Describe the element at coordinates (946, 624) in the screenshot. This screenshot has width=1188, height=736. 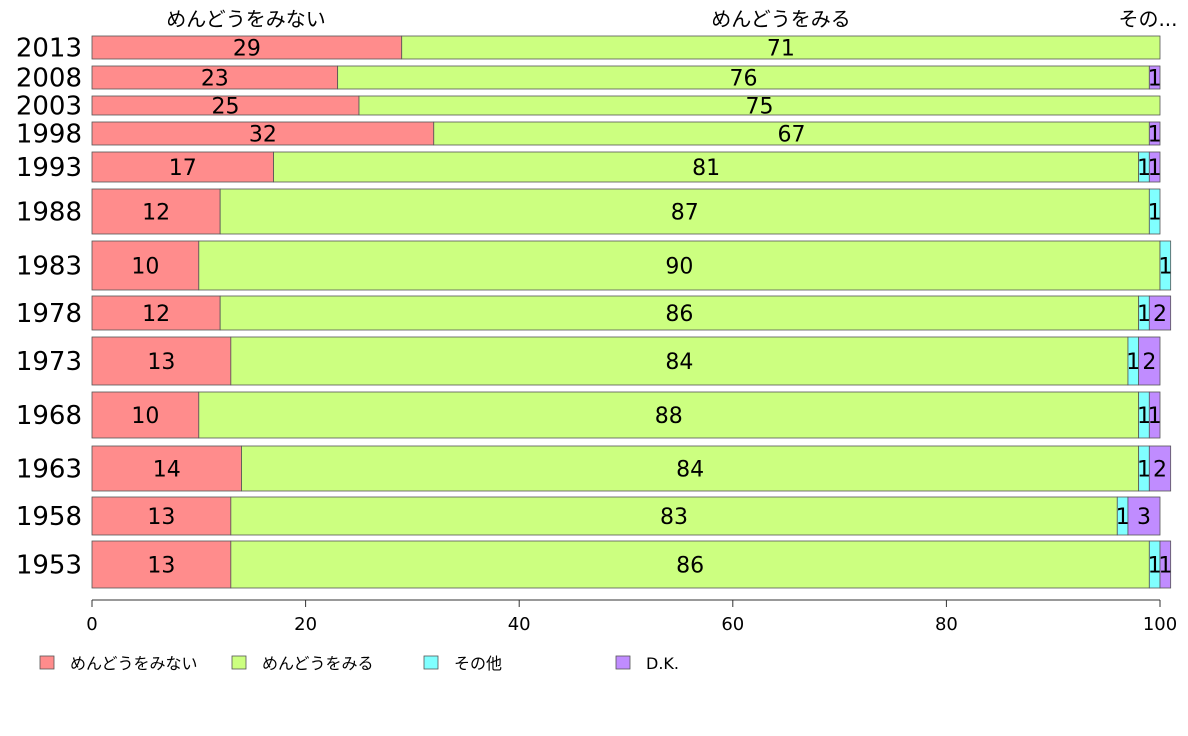
I see `x-tick-label: 80` at that location.